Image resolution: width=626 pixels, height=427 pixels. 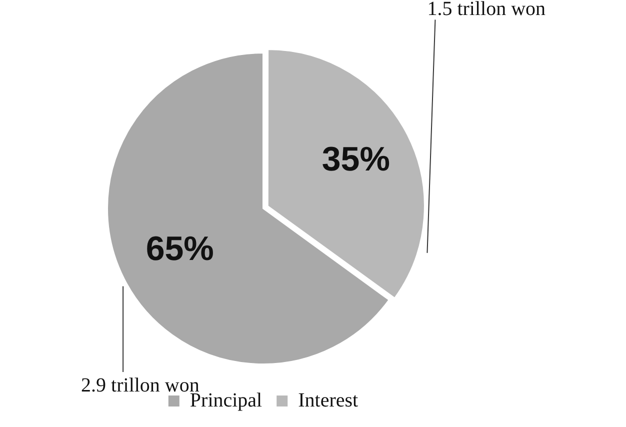 What do you see at coordinates (180, 249) in the screenshot?
I see `data-label: 65%` at bounding box center [180, 249].